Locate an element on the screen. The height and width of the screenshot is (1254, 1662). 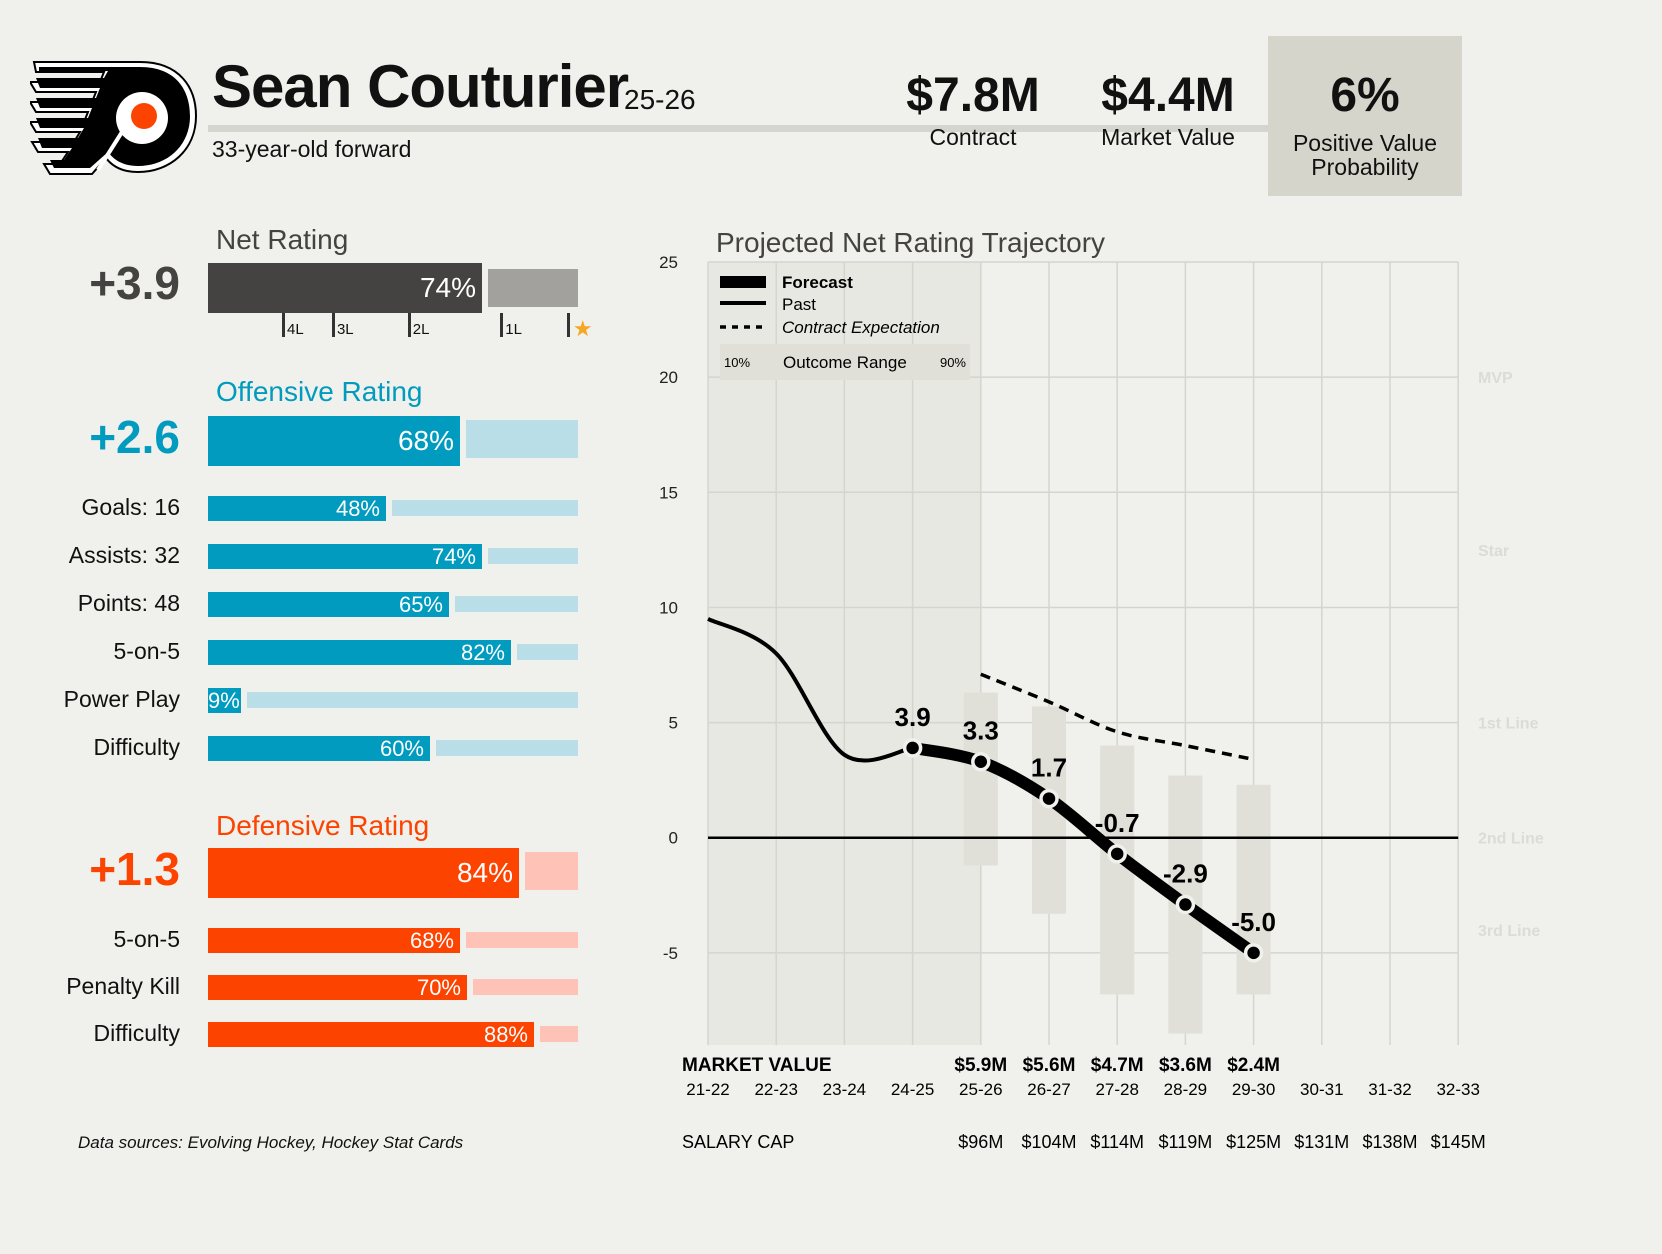
breakdown-bar: 82% is located at coordinates (393, 652).